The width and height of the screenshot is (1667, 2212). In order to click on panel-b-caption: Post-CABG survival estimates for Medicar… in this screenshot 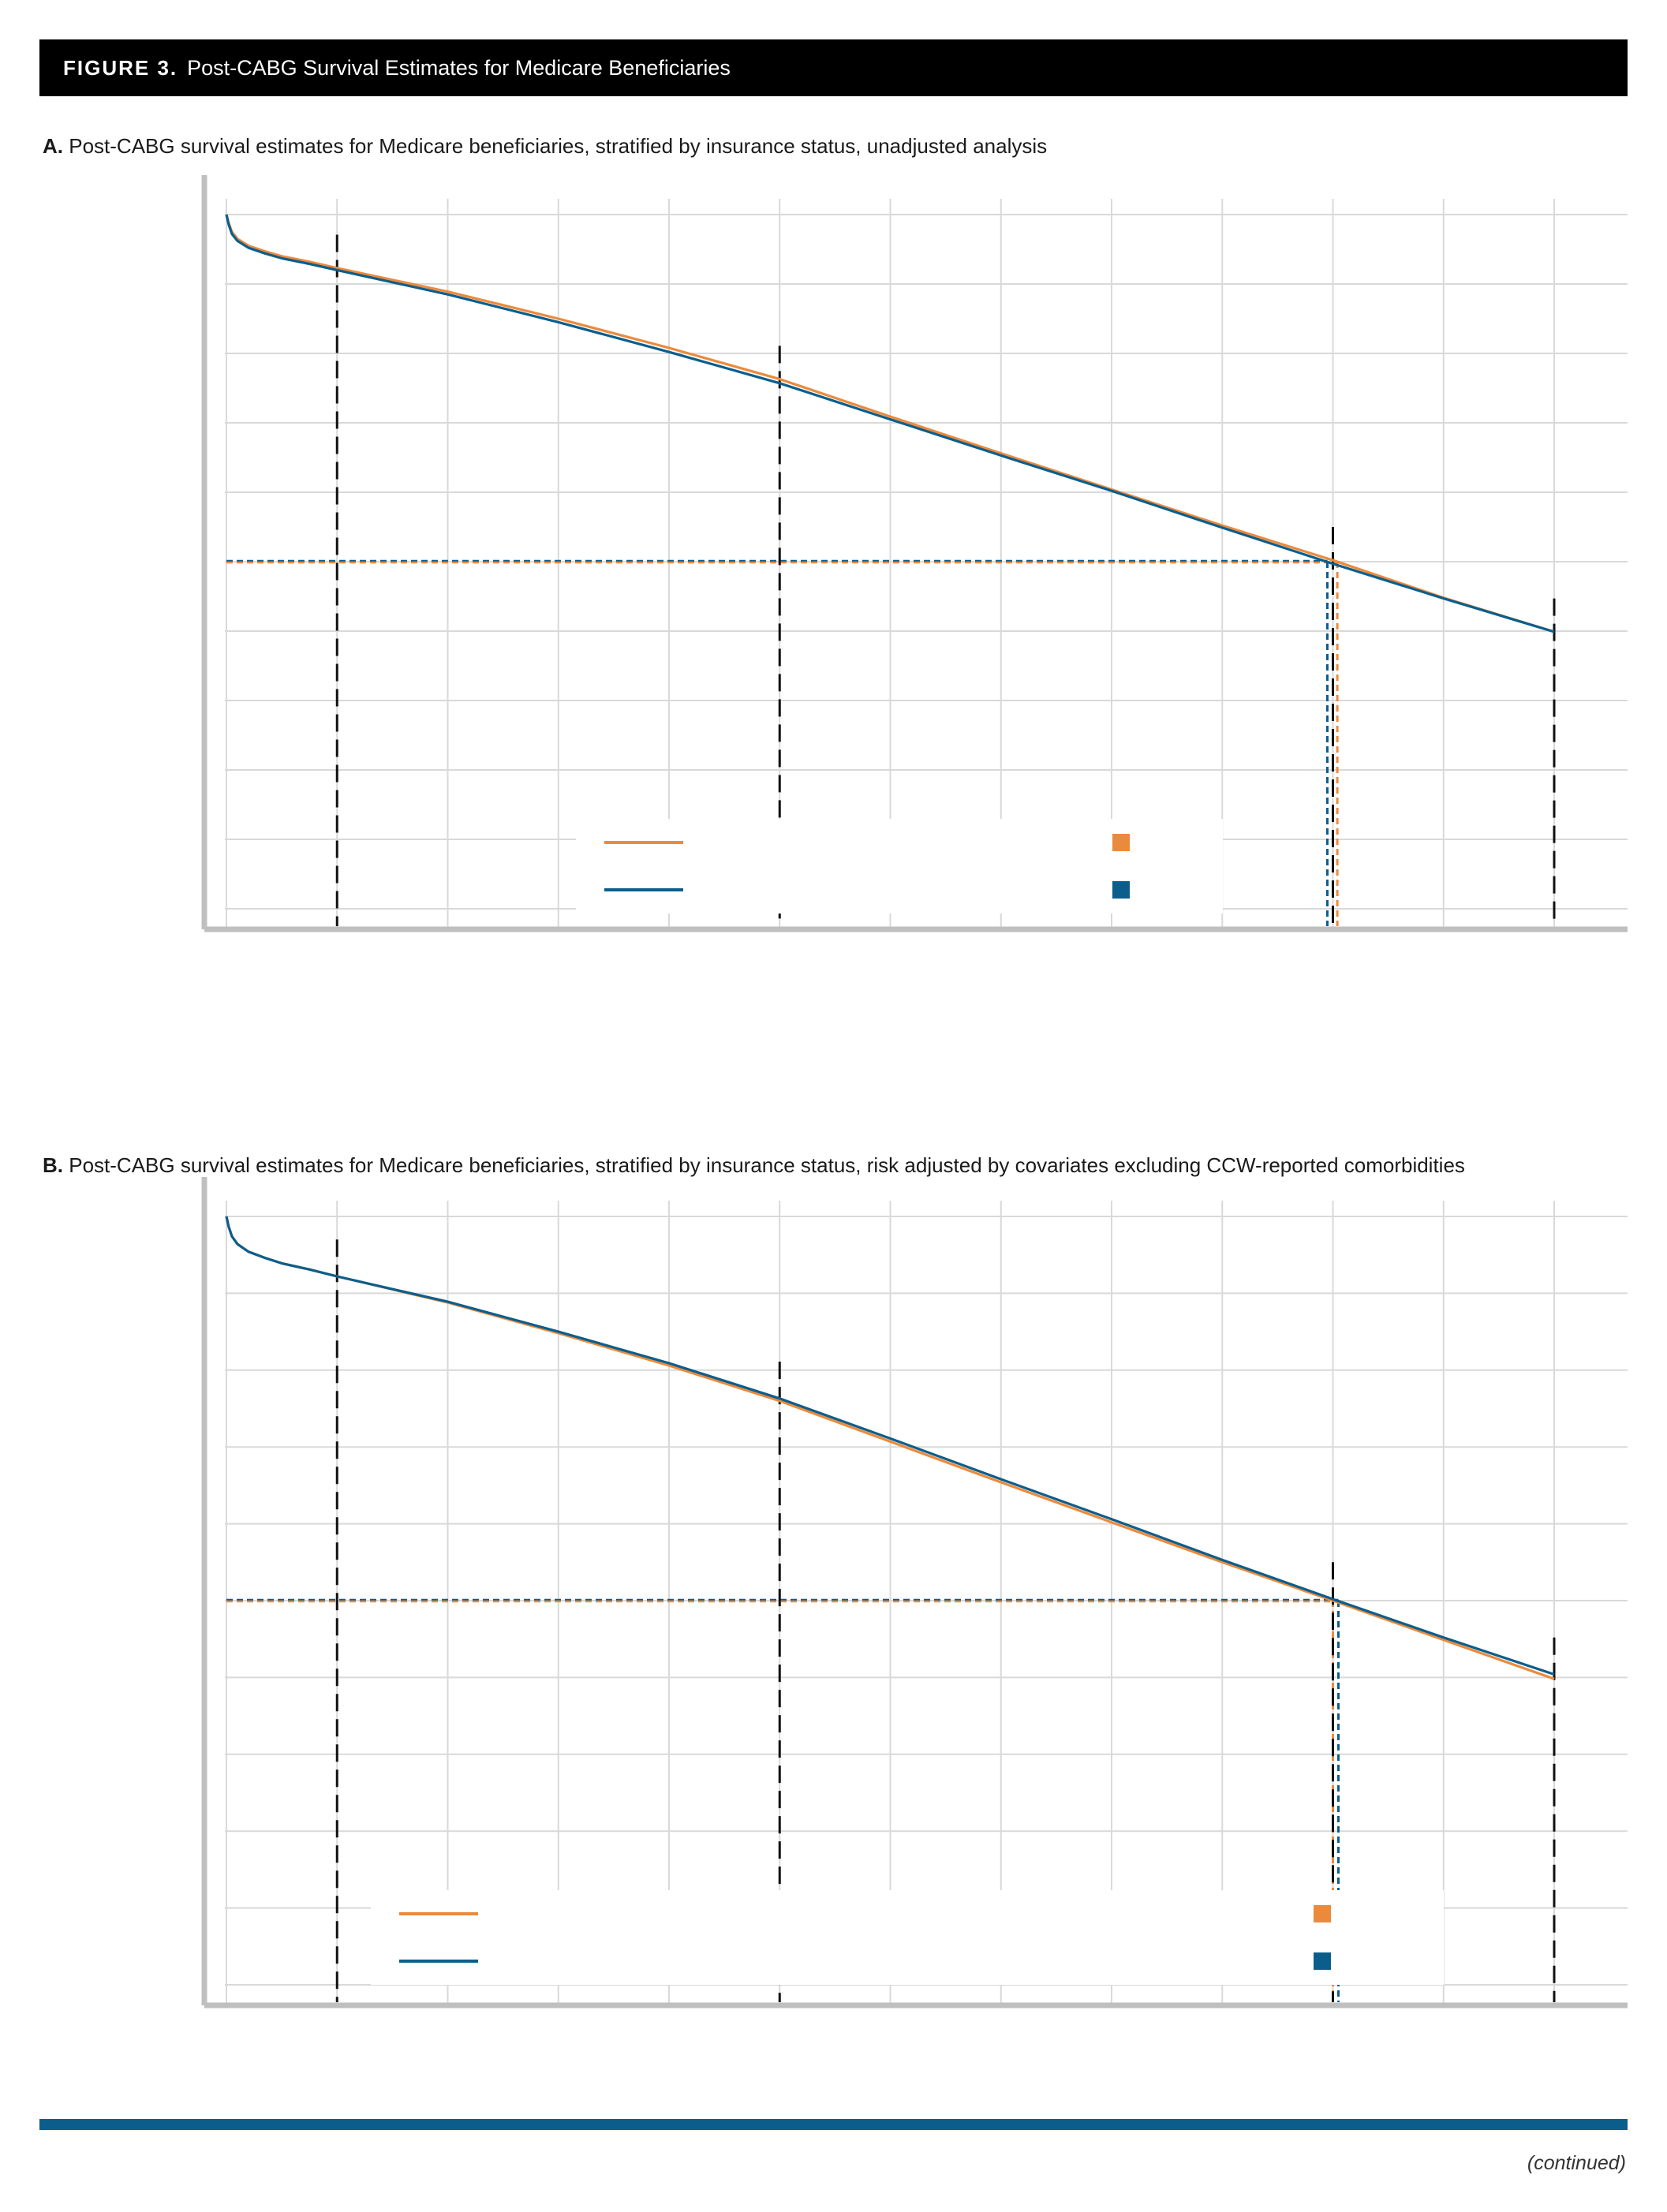, I will do `click(767, 1165)`.